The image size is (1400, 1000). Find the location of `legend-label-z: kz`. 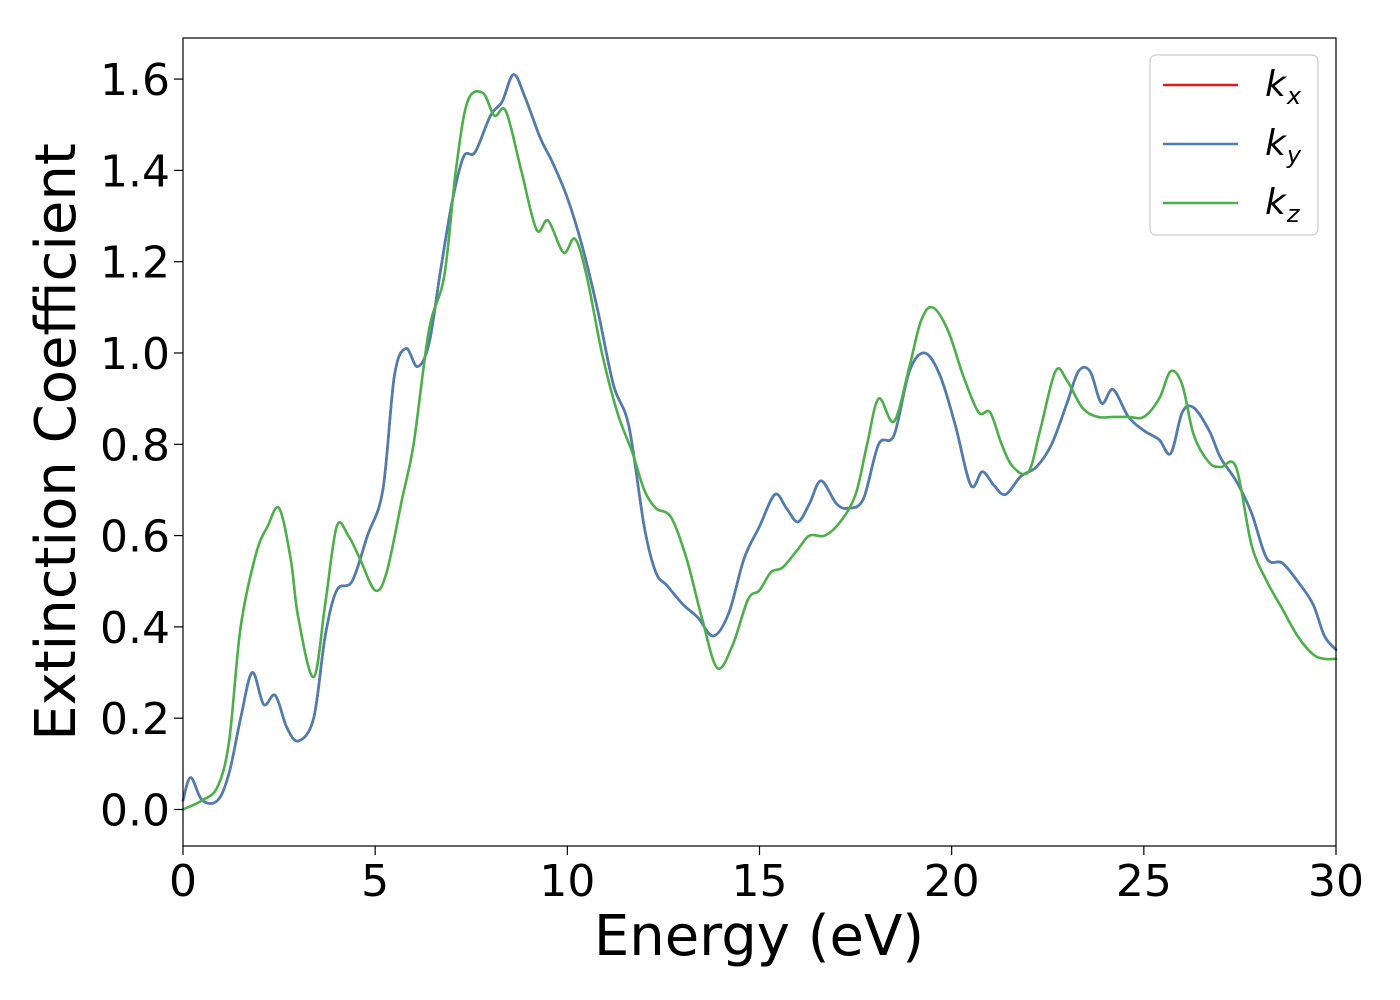

legend-label-z: kz is located at coordinates (1283, 205).